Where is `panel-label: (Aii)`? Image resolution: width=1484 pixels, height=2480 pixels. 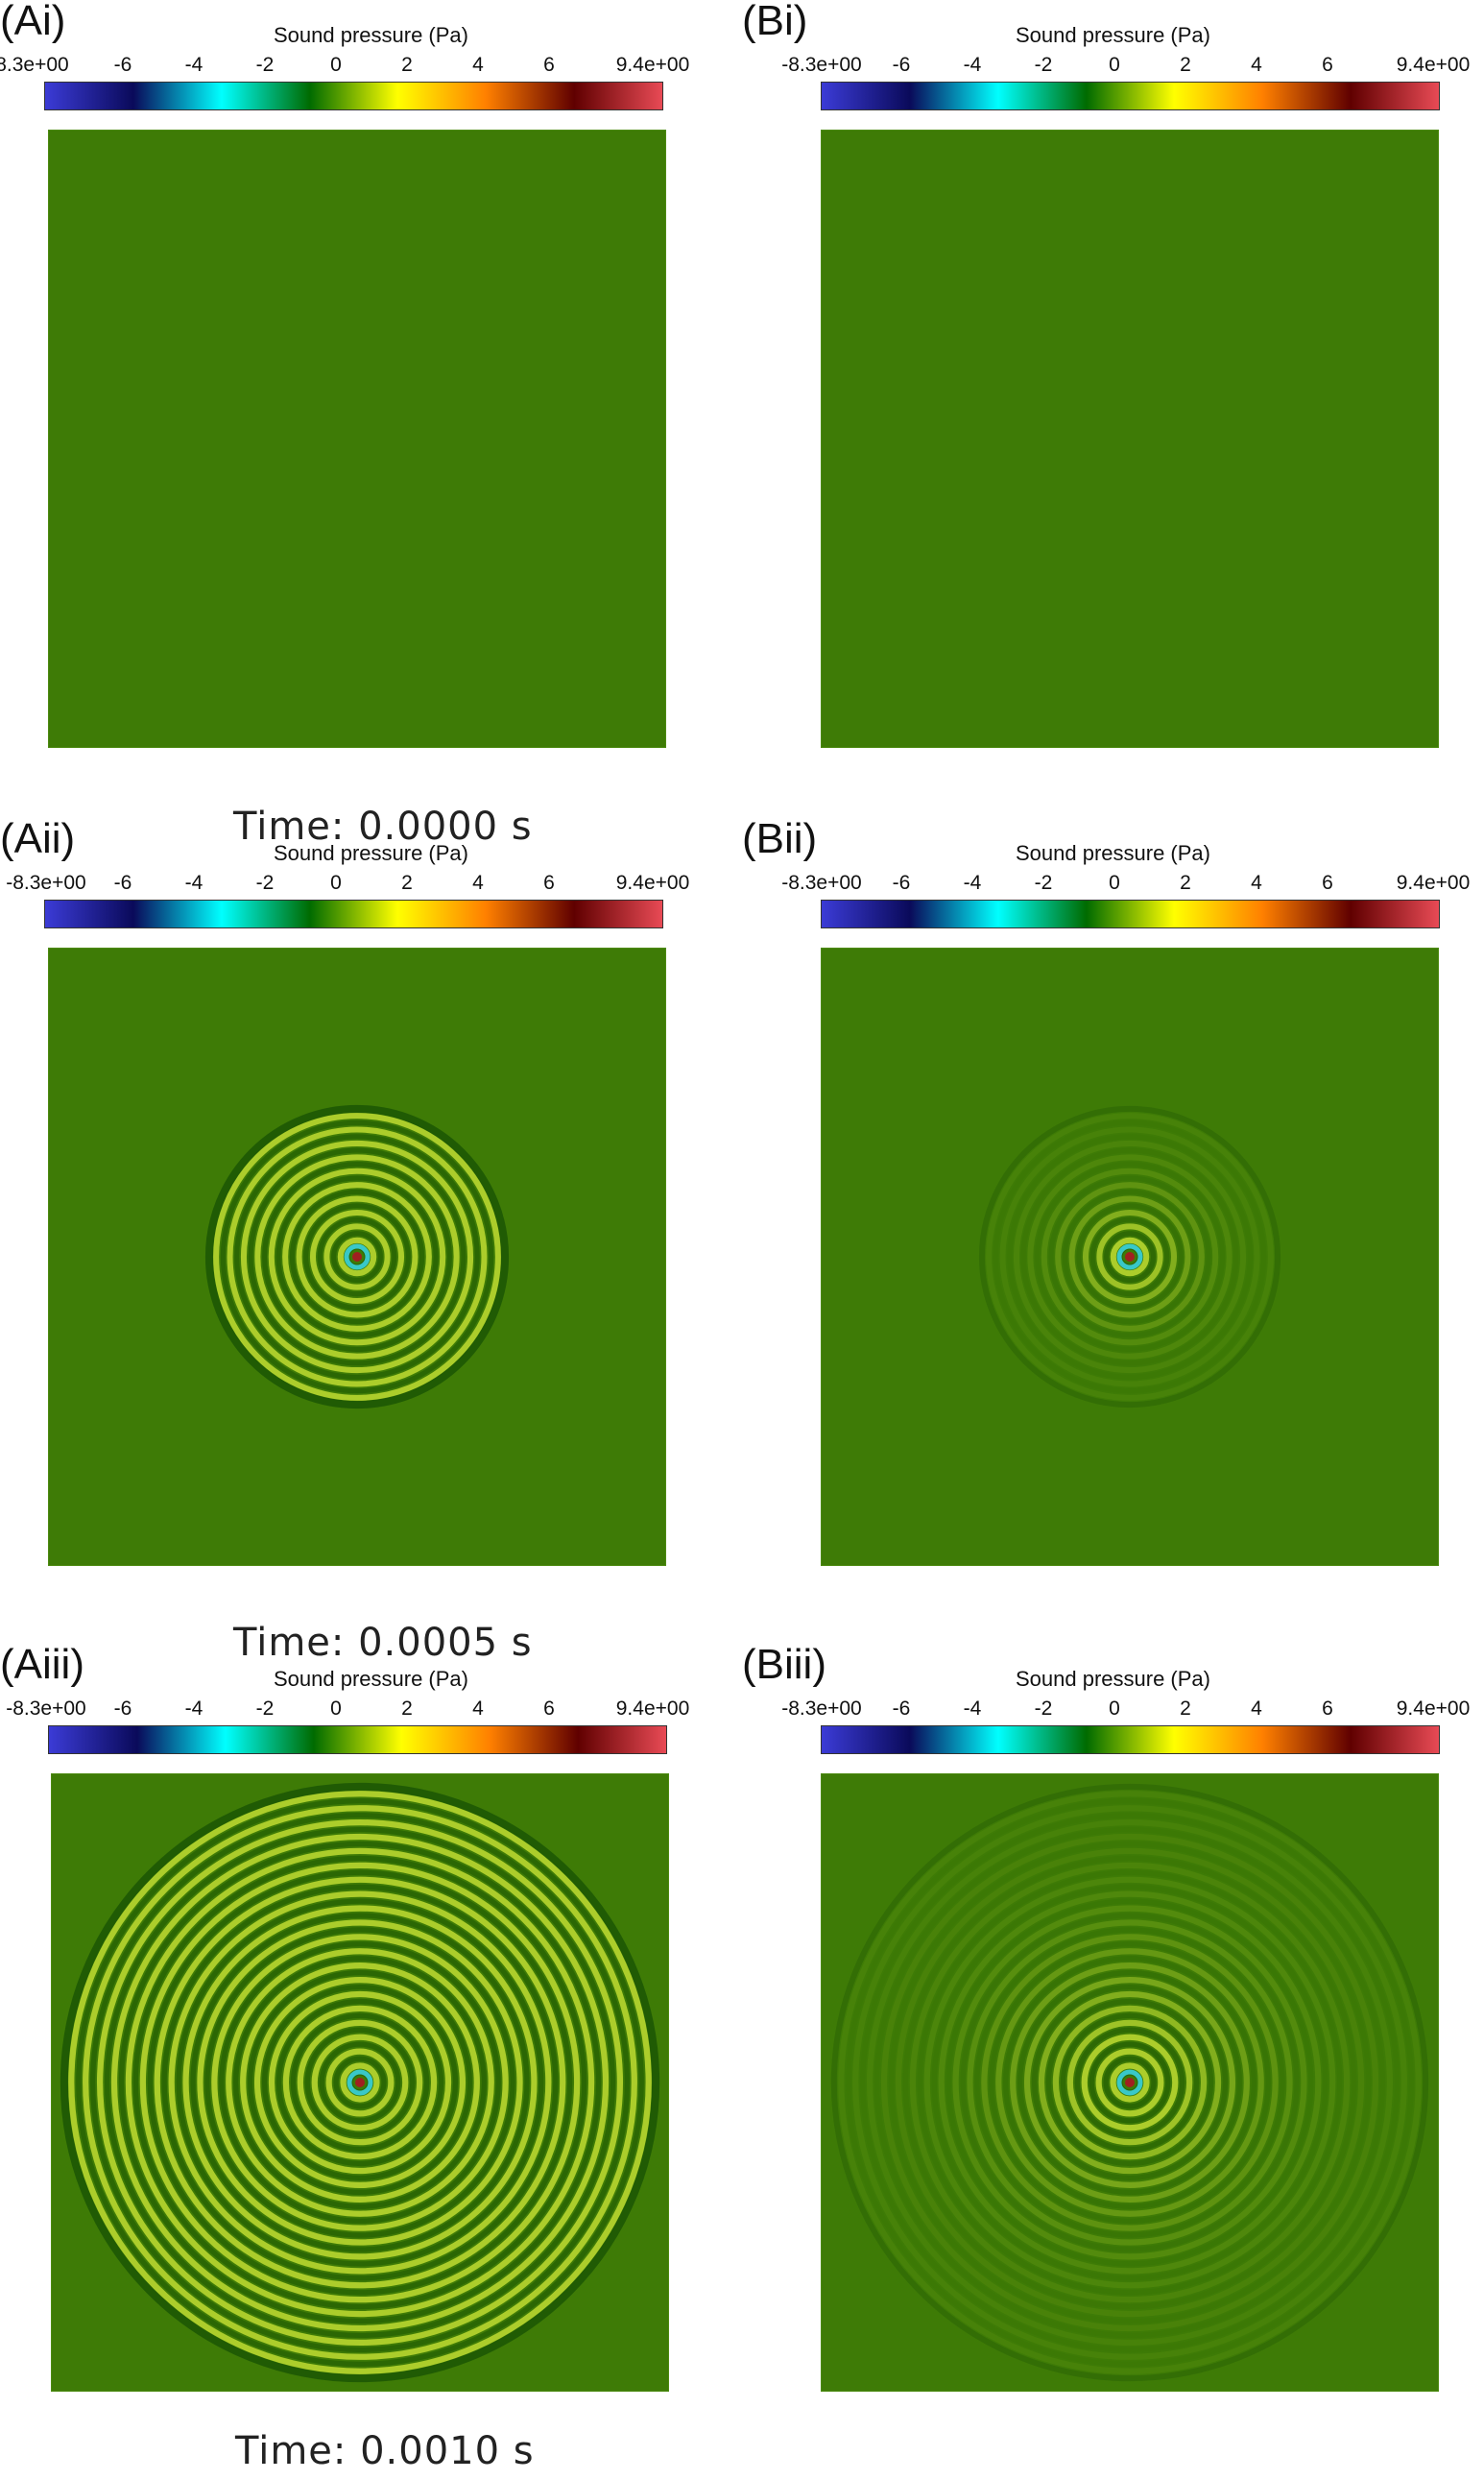 panel-label: (Aii) is located at coordinates (38, 838).